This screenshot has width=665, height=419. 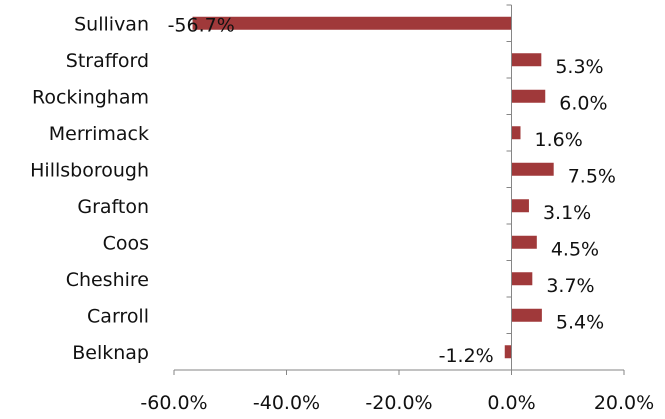 I want to click on bar-coos, so click(x=524, y=242).